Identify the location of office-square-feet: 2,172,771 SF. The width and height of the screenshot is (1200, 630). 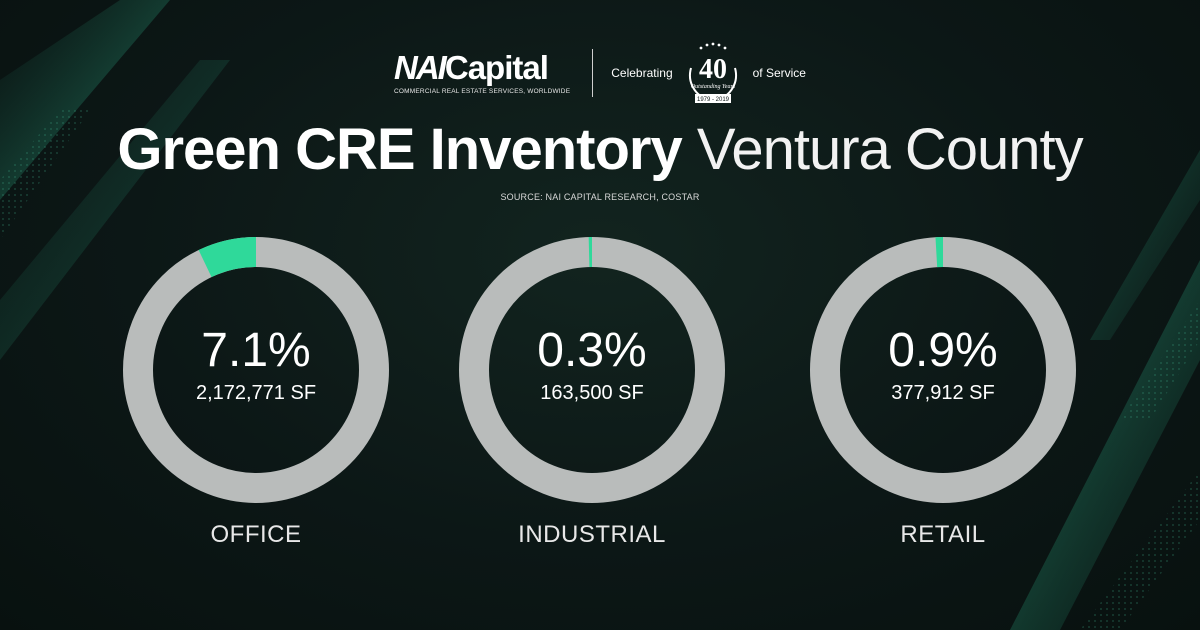
(256, 393).